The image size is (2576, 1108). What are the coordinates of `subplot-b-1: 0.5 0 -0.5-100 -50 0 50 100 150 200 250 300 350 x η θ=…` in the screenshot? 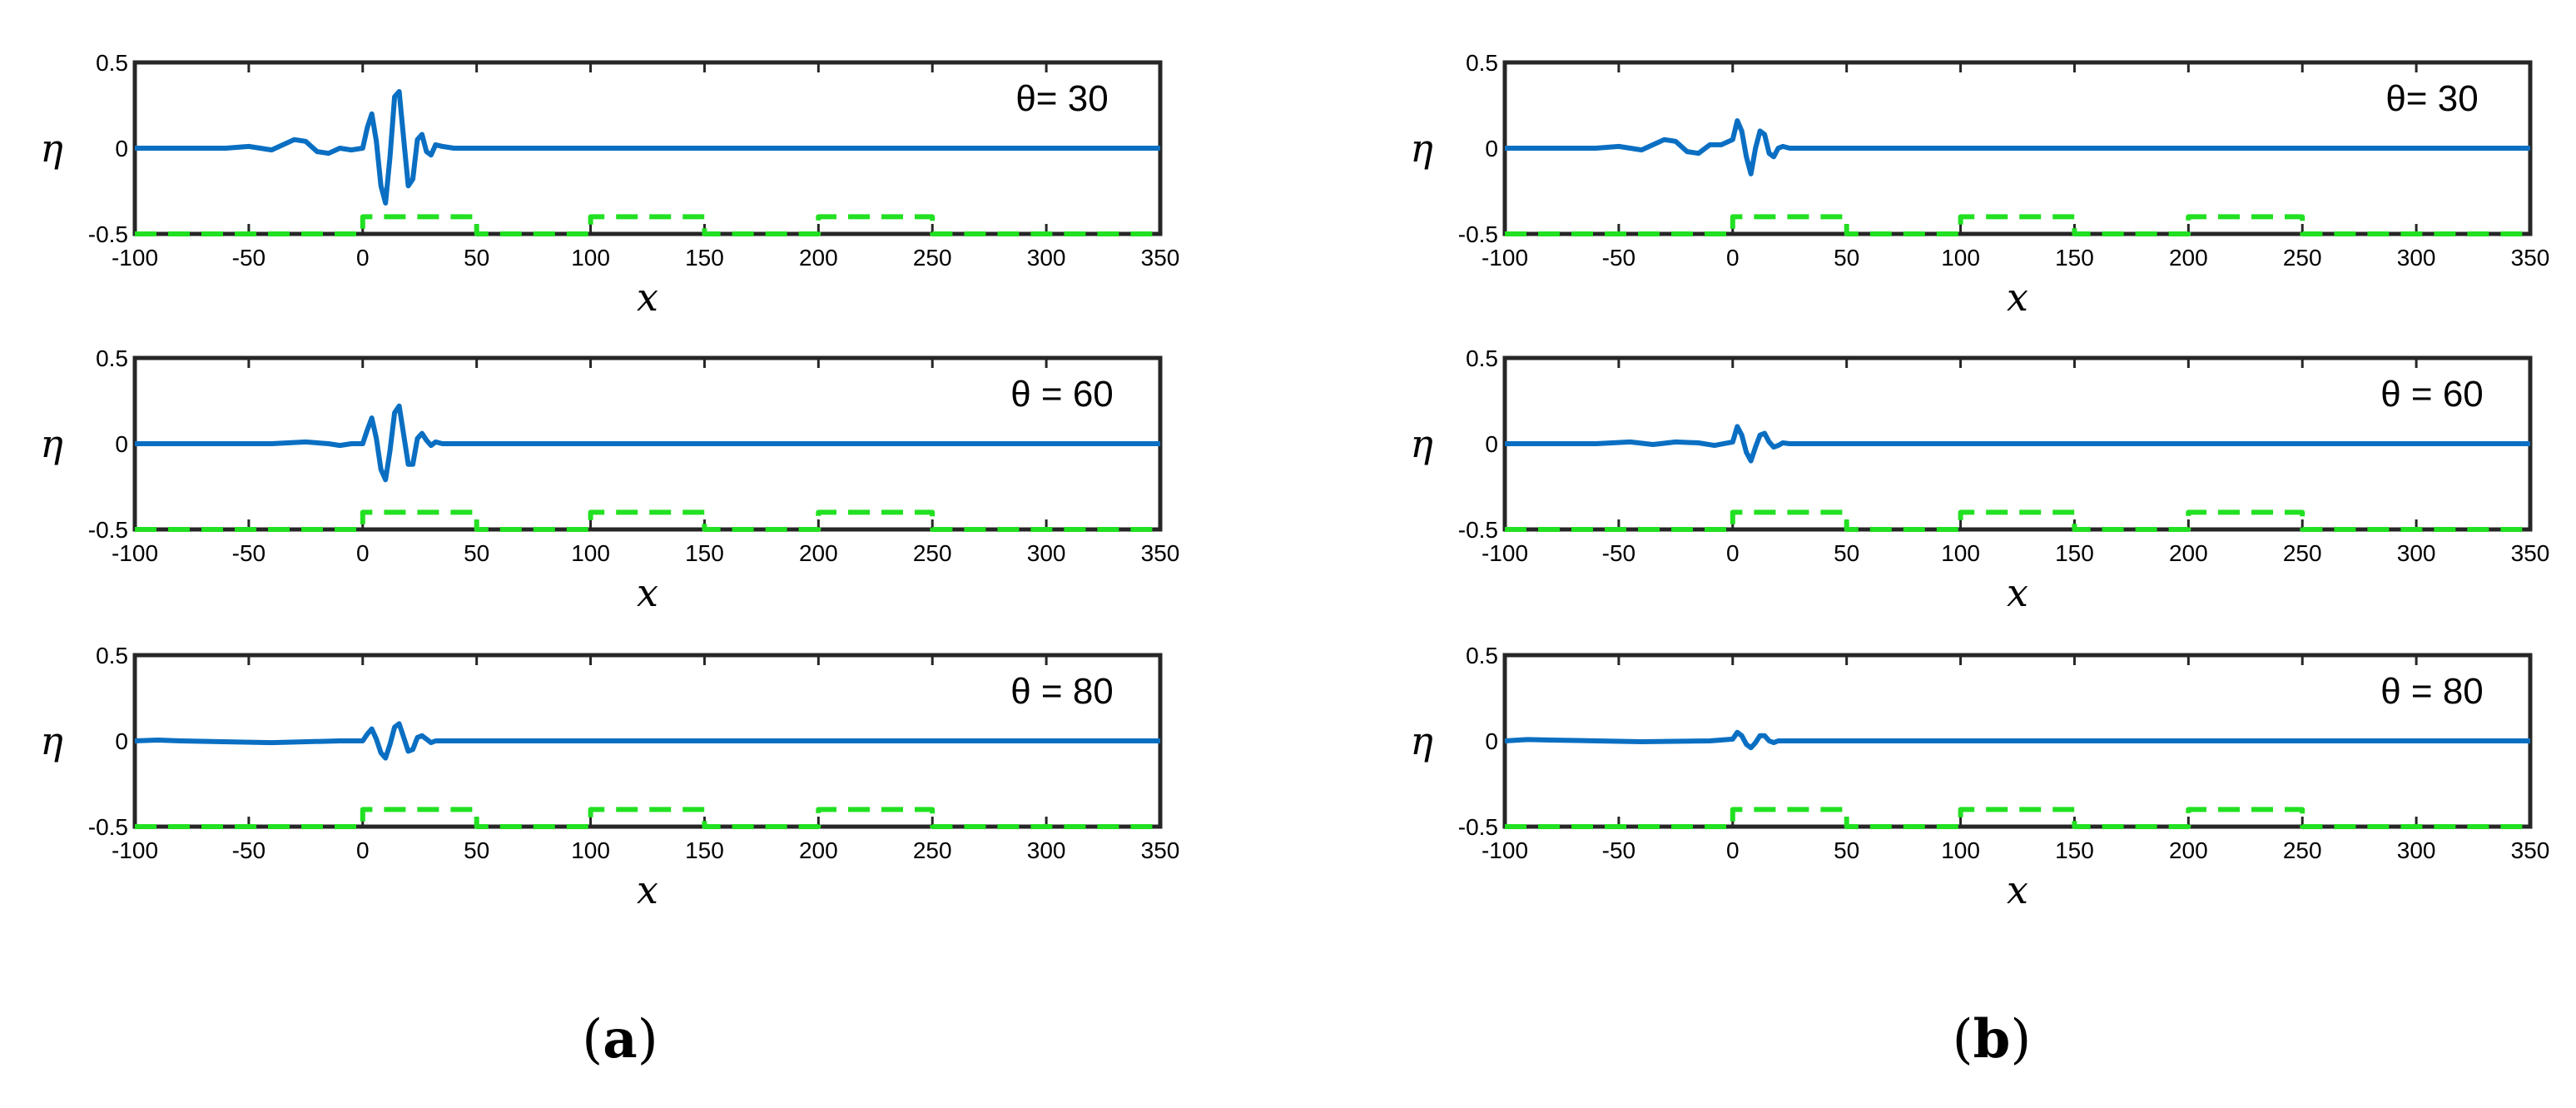 It's located at (1979, 185).